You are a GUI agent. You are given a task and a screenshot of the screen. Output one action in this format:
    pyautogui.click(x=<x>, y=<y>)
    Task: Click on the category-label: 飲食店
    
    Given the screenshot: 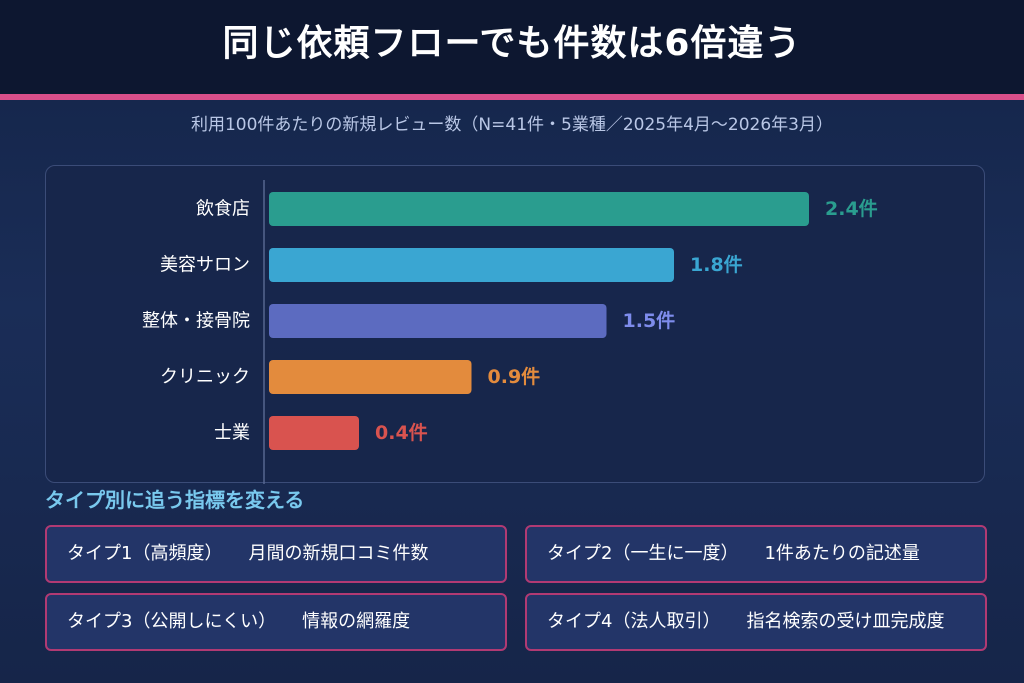 What is the action you would take?
    pyautogui.click(x=223, y=209)
    